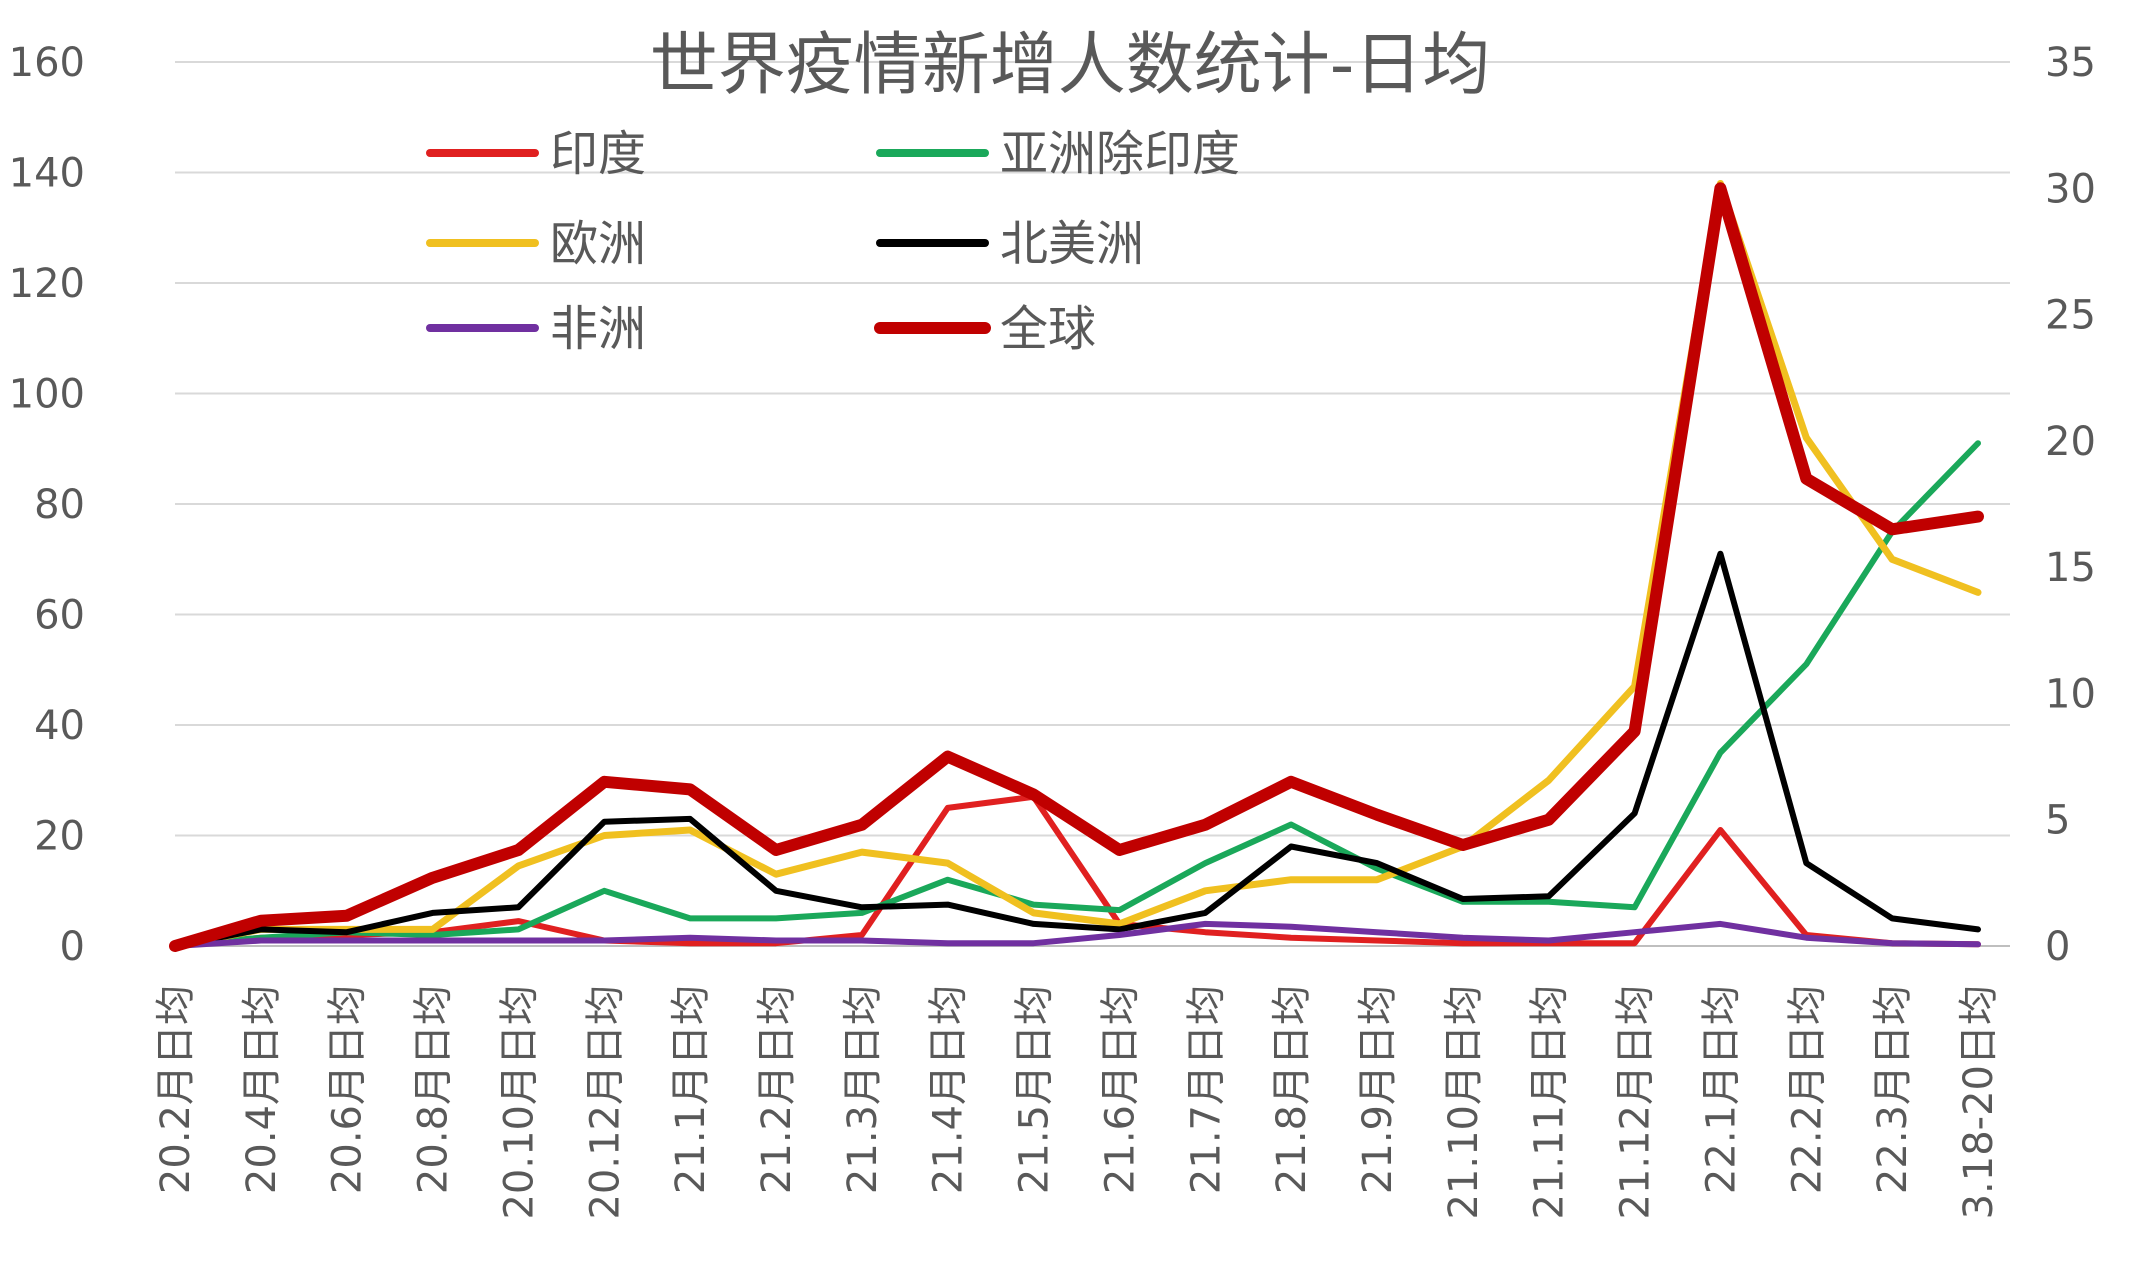 Image resolution: width=2129 pixels, height=1280 pixels. Describe the element at coordinates (47, 63) in the screenshot. I see `y-left-tick-label: 160` at that location.